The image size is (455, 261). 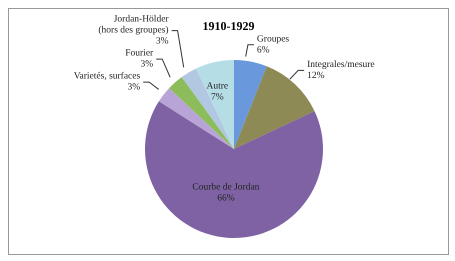 What do you see at coordinates (226, 187) in the screenshot?
I see `slice-label: Courbe de Jordan` at bounding box center [226, 187].